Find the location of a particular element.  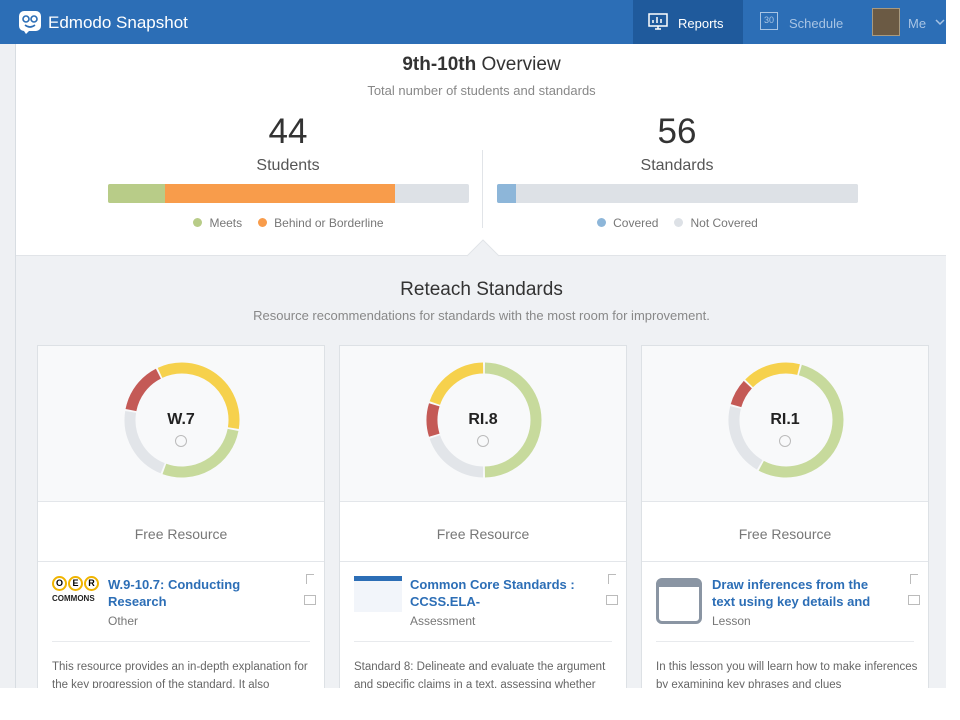

thumb-link is located at coordinates (679, 601).